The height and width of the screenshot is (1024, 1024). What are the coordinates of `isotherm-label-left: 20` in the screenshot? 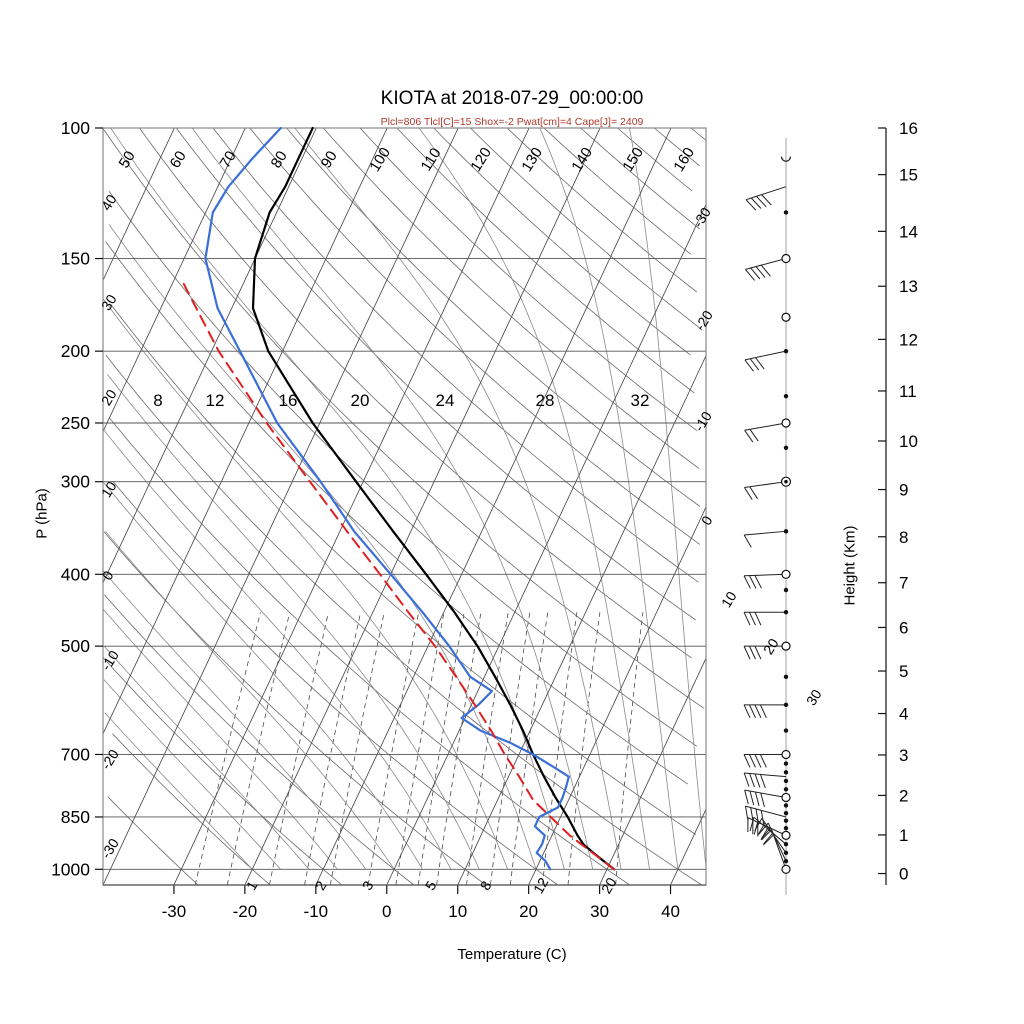 It's located at (109, 397).